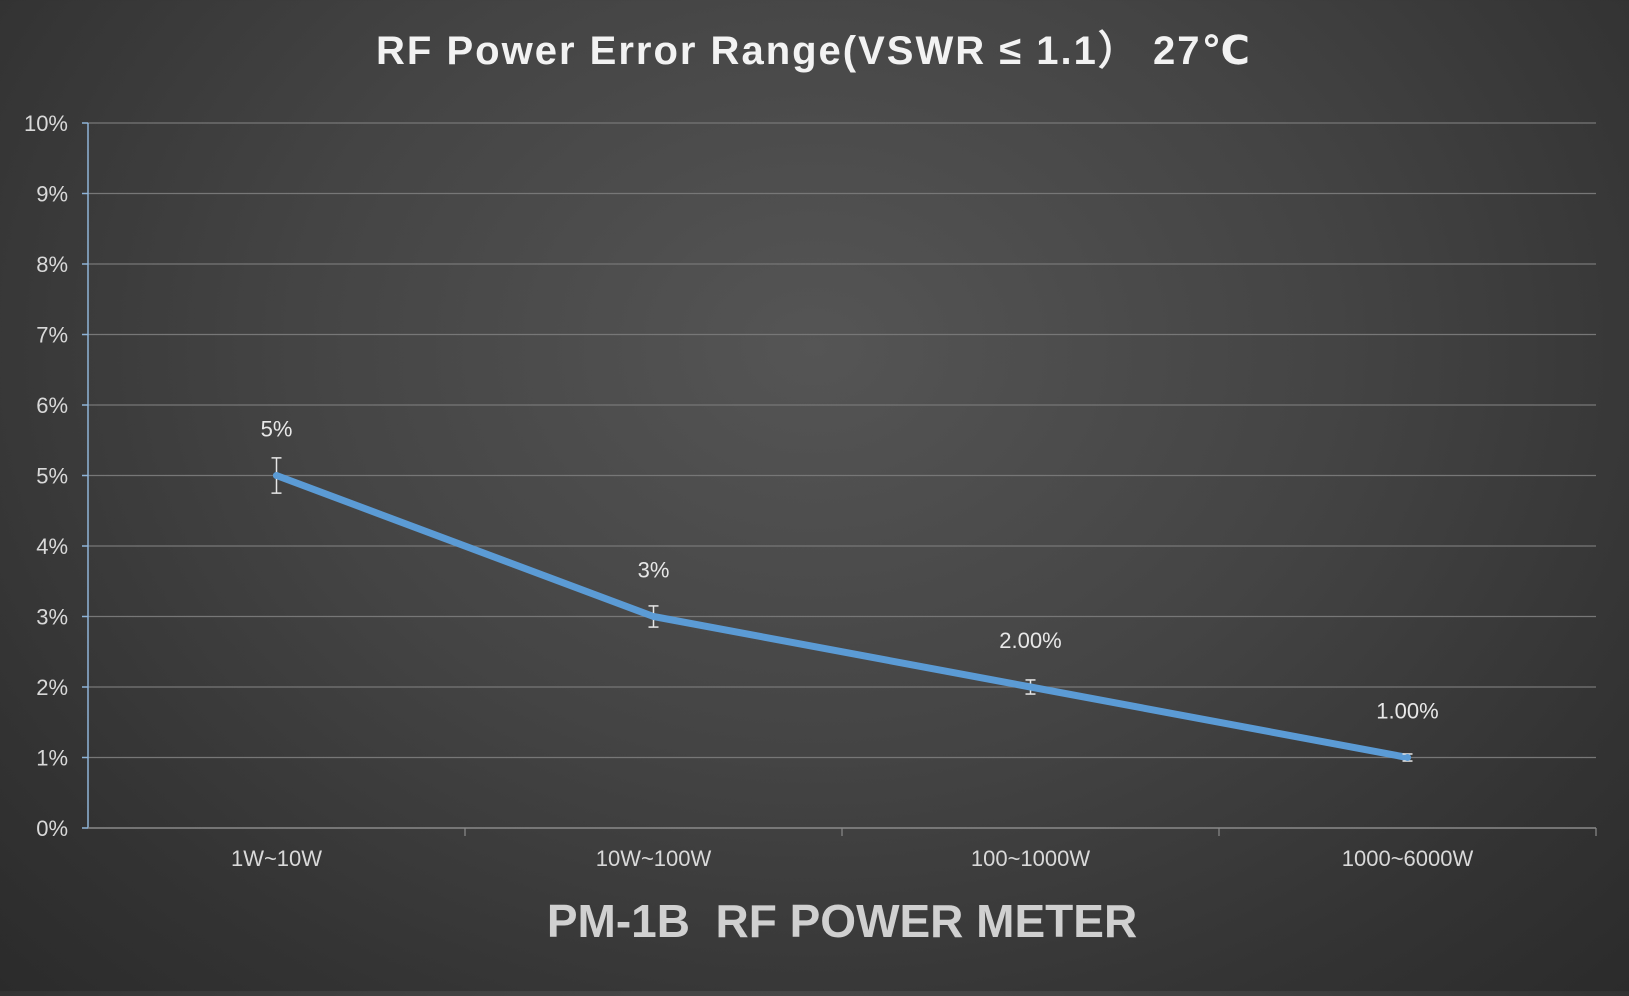 This screenshot has height=996, width=1629. Describe the element at coordinates (52, 476) in the screenshot. I see `y-tick-label: 5%` at that location.